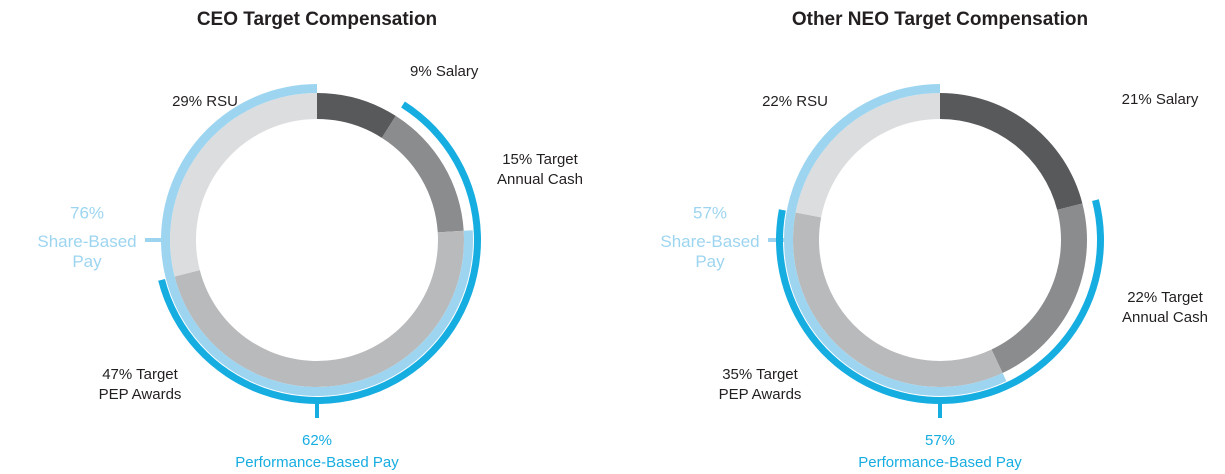  I want to click on segment-label: 15% Target Annual Cash, so click(540, 169).